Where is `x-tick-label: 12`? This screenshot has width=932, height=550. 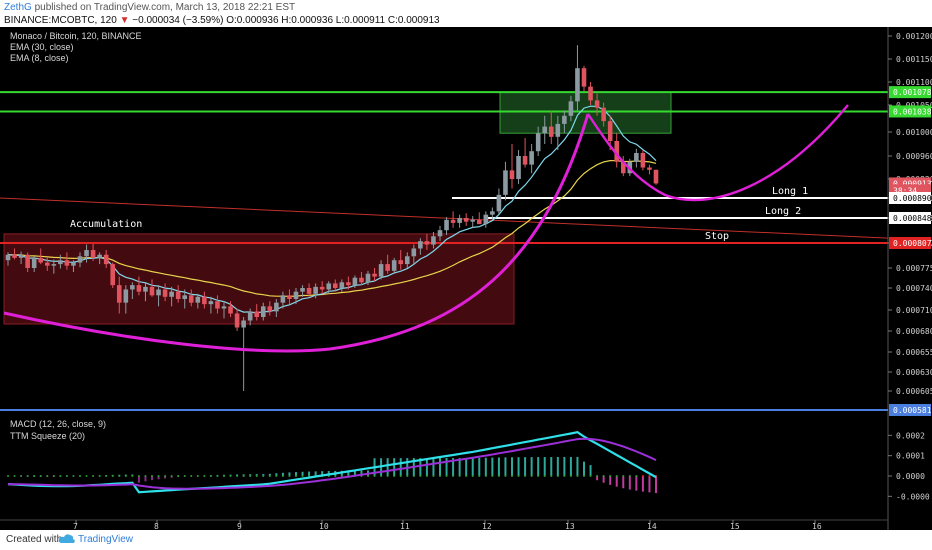
x-tick-label: 12 is located at coordinates (487, 526).